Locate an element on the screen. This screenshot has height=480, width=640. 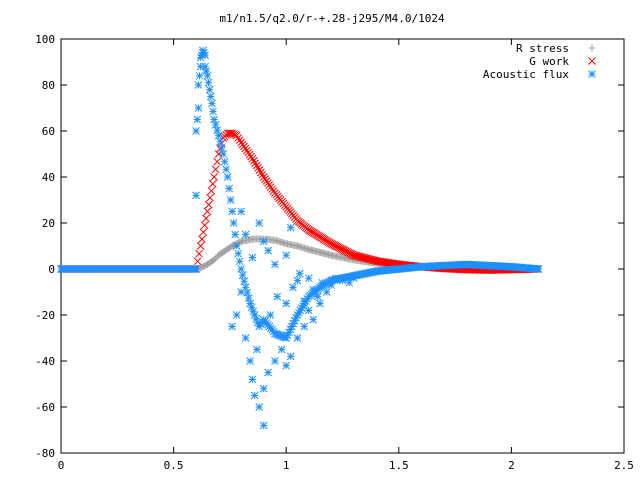
x-tick-label: 0.5 is located at coordinates (174, 465).